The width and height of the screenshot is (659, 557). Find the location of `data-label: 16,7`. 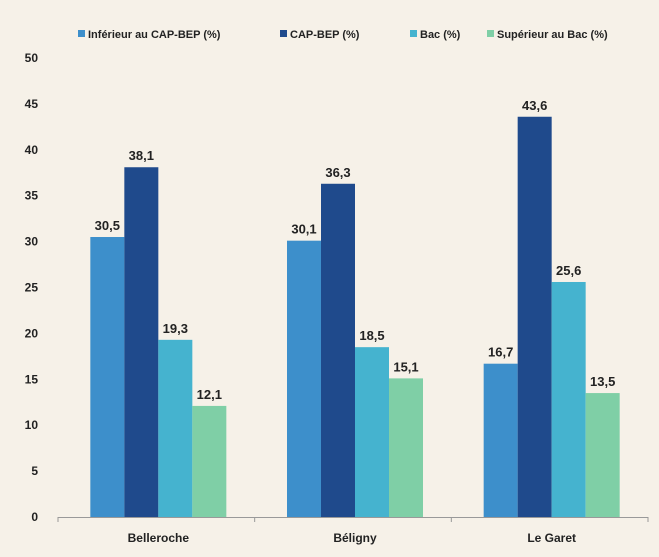

data-label: 16,7 is located at coordinates (500, 352).